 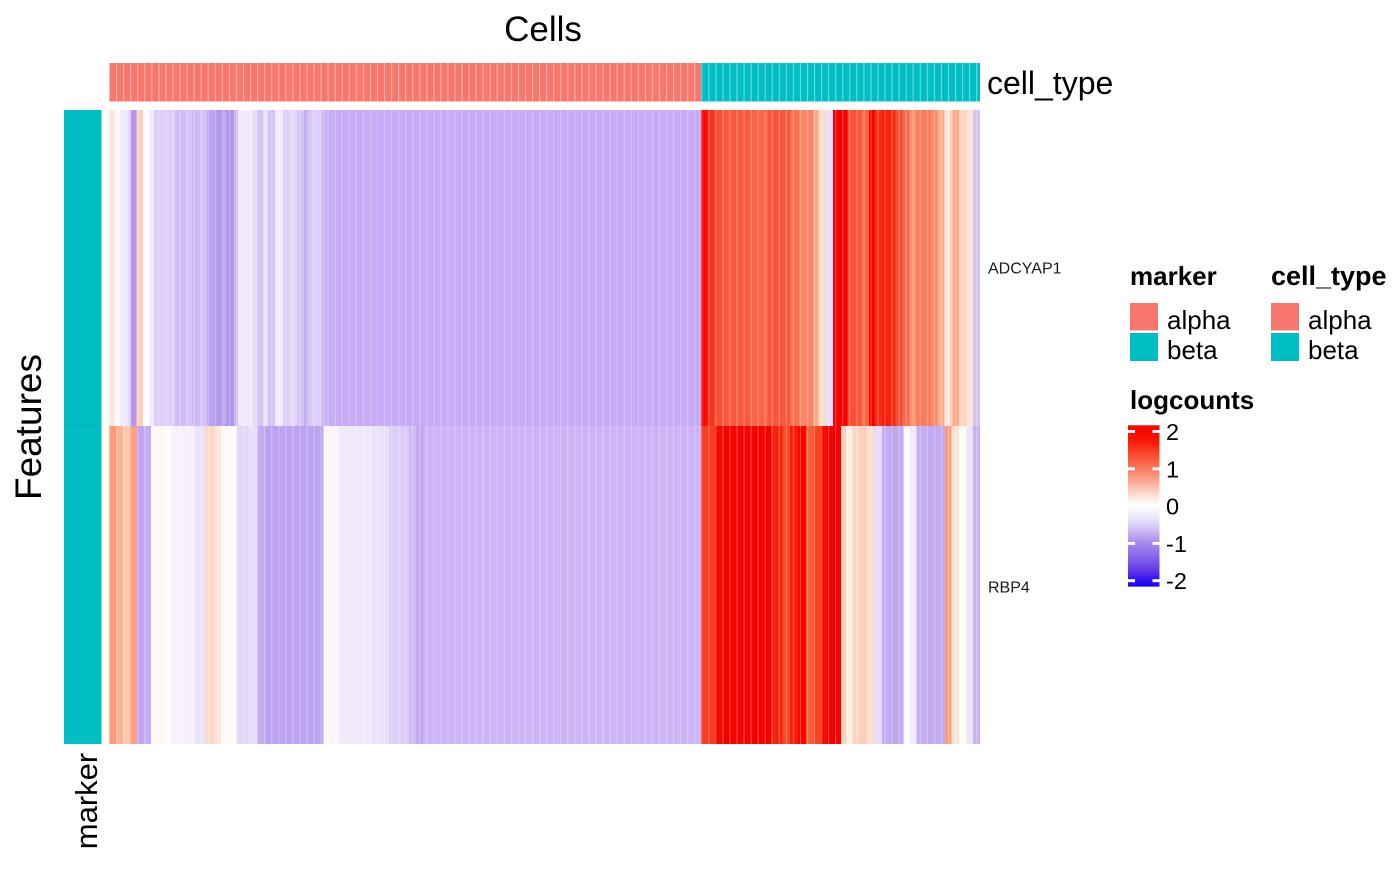 I want to click on svg-text: Features, so click(x=28, y=427).